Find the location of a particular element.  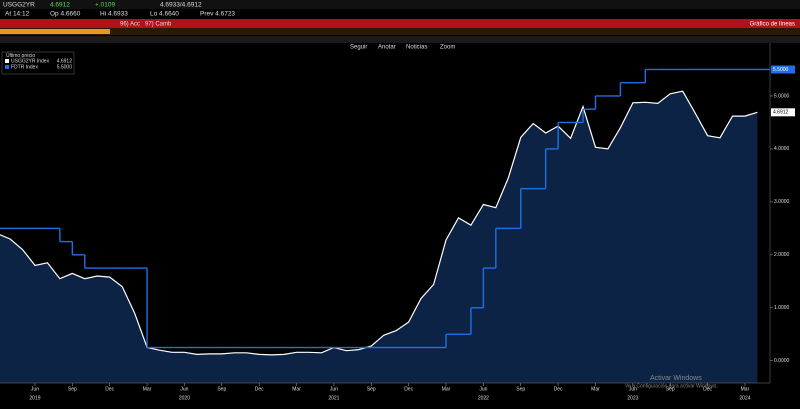

title-bar is located at coordinates (400, 23).